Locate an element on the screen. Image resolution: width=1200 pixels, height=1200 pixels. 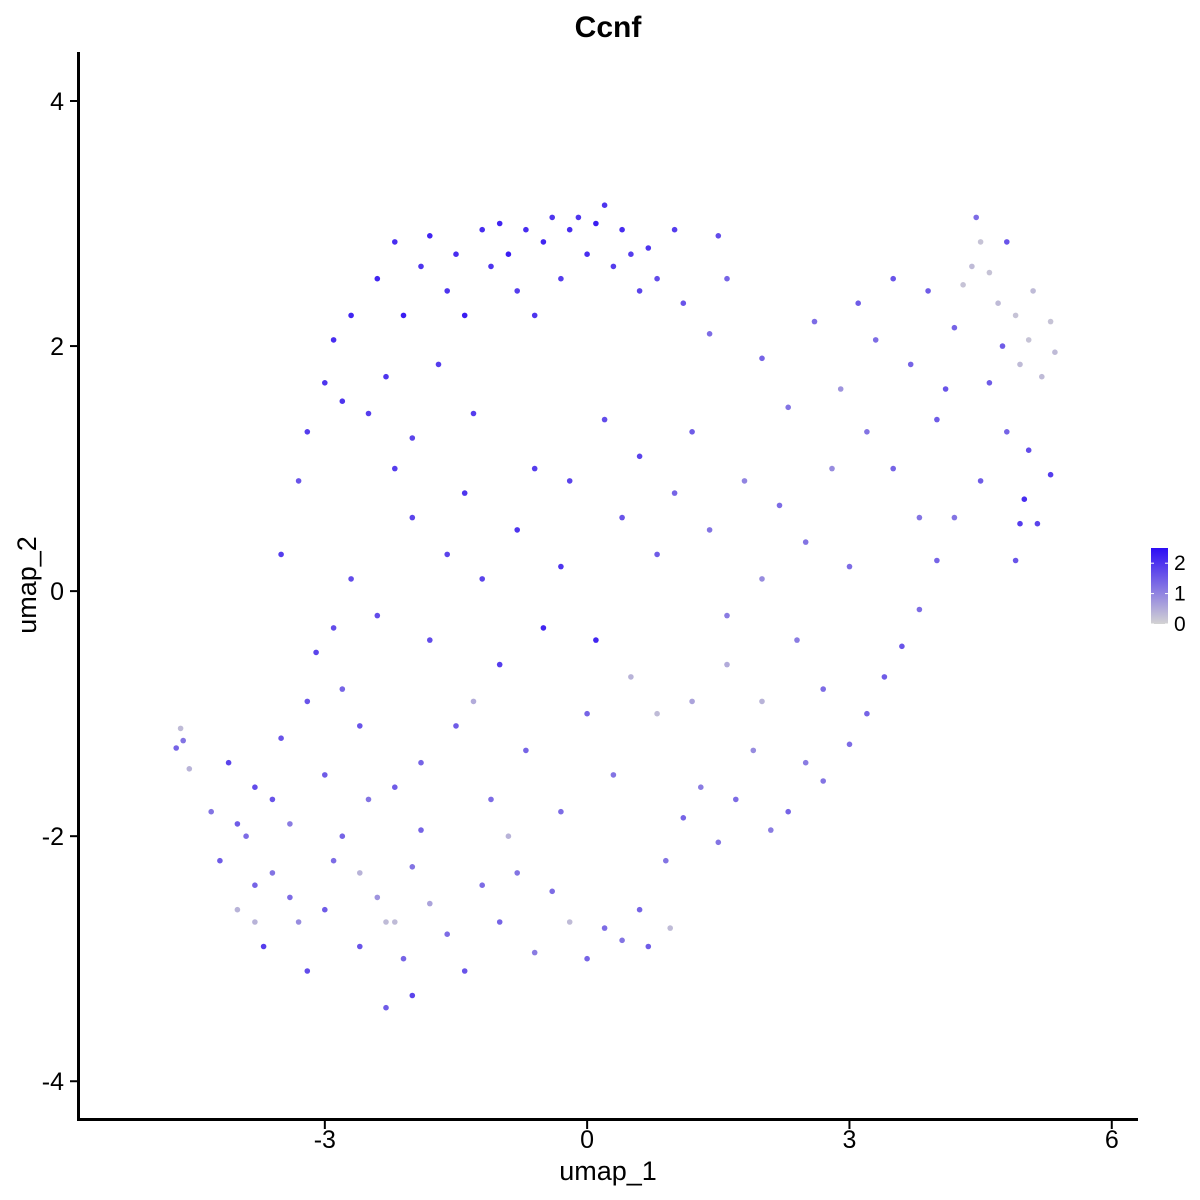
x-tick-label: 6 is located at coordinates (1112, 1140).